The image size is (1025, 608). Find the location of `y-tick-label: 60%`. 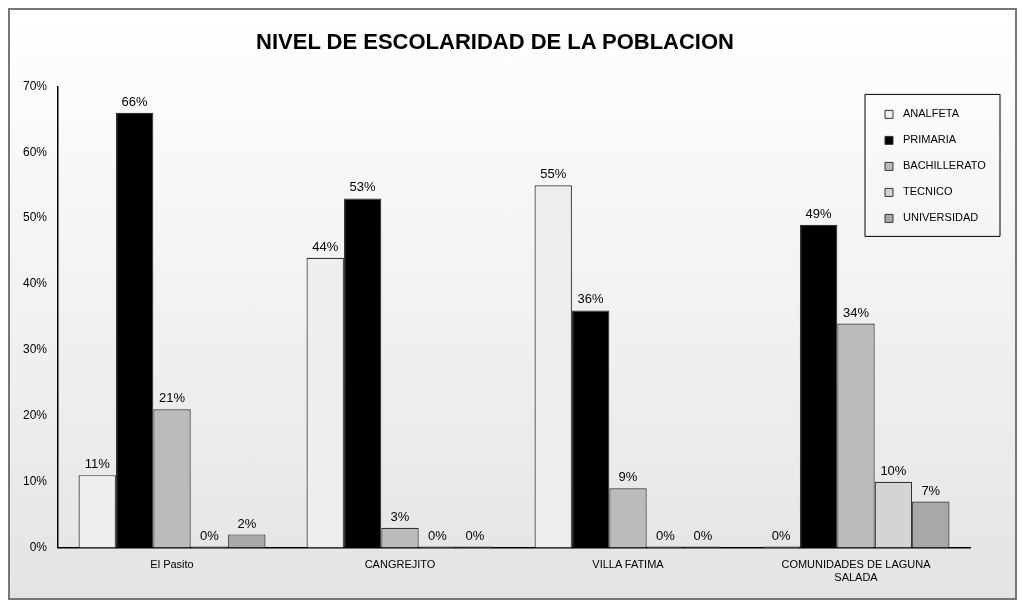

y-tick-label: 60% is located at coordinates (35, 151).